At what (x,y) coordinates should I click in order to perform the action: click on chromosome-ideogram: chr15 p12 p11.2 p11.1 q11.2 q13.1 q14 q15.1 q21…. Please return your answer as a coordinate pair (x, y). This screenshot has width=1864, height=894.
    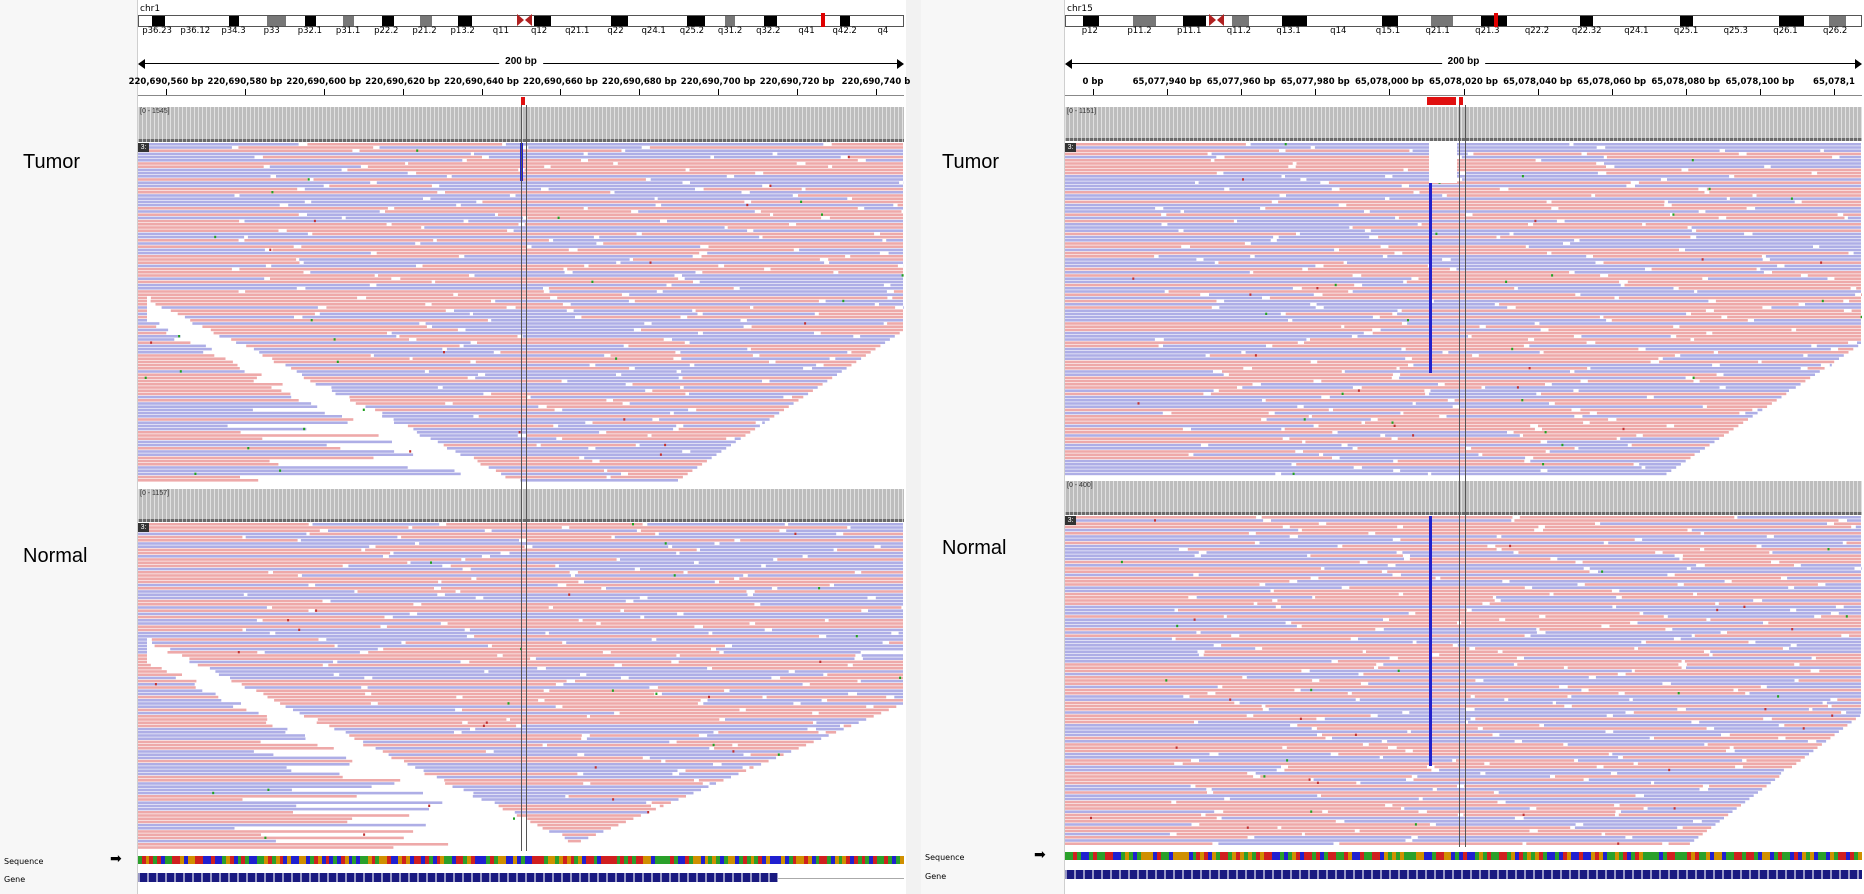
    Looking at the image, I should click on (1463, 30).